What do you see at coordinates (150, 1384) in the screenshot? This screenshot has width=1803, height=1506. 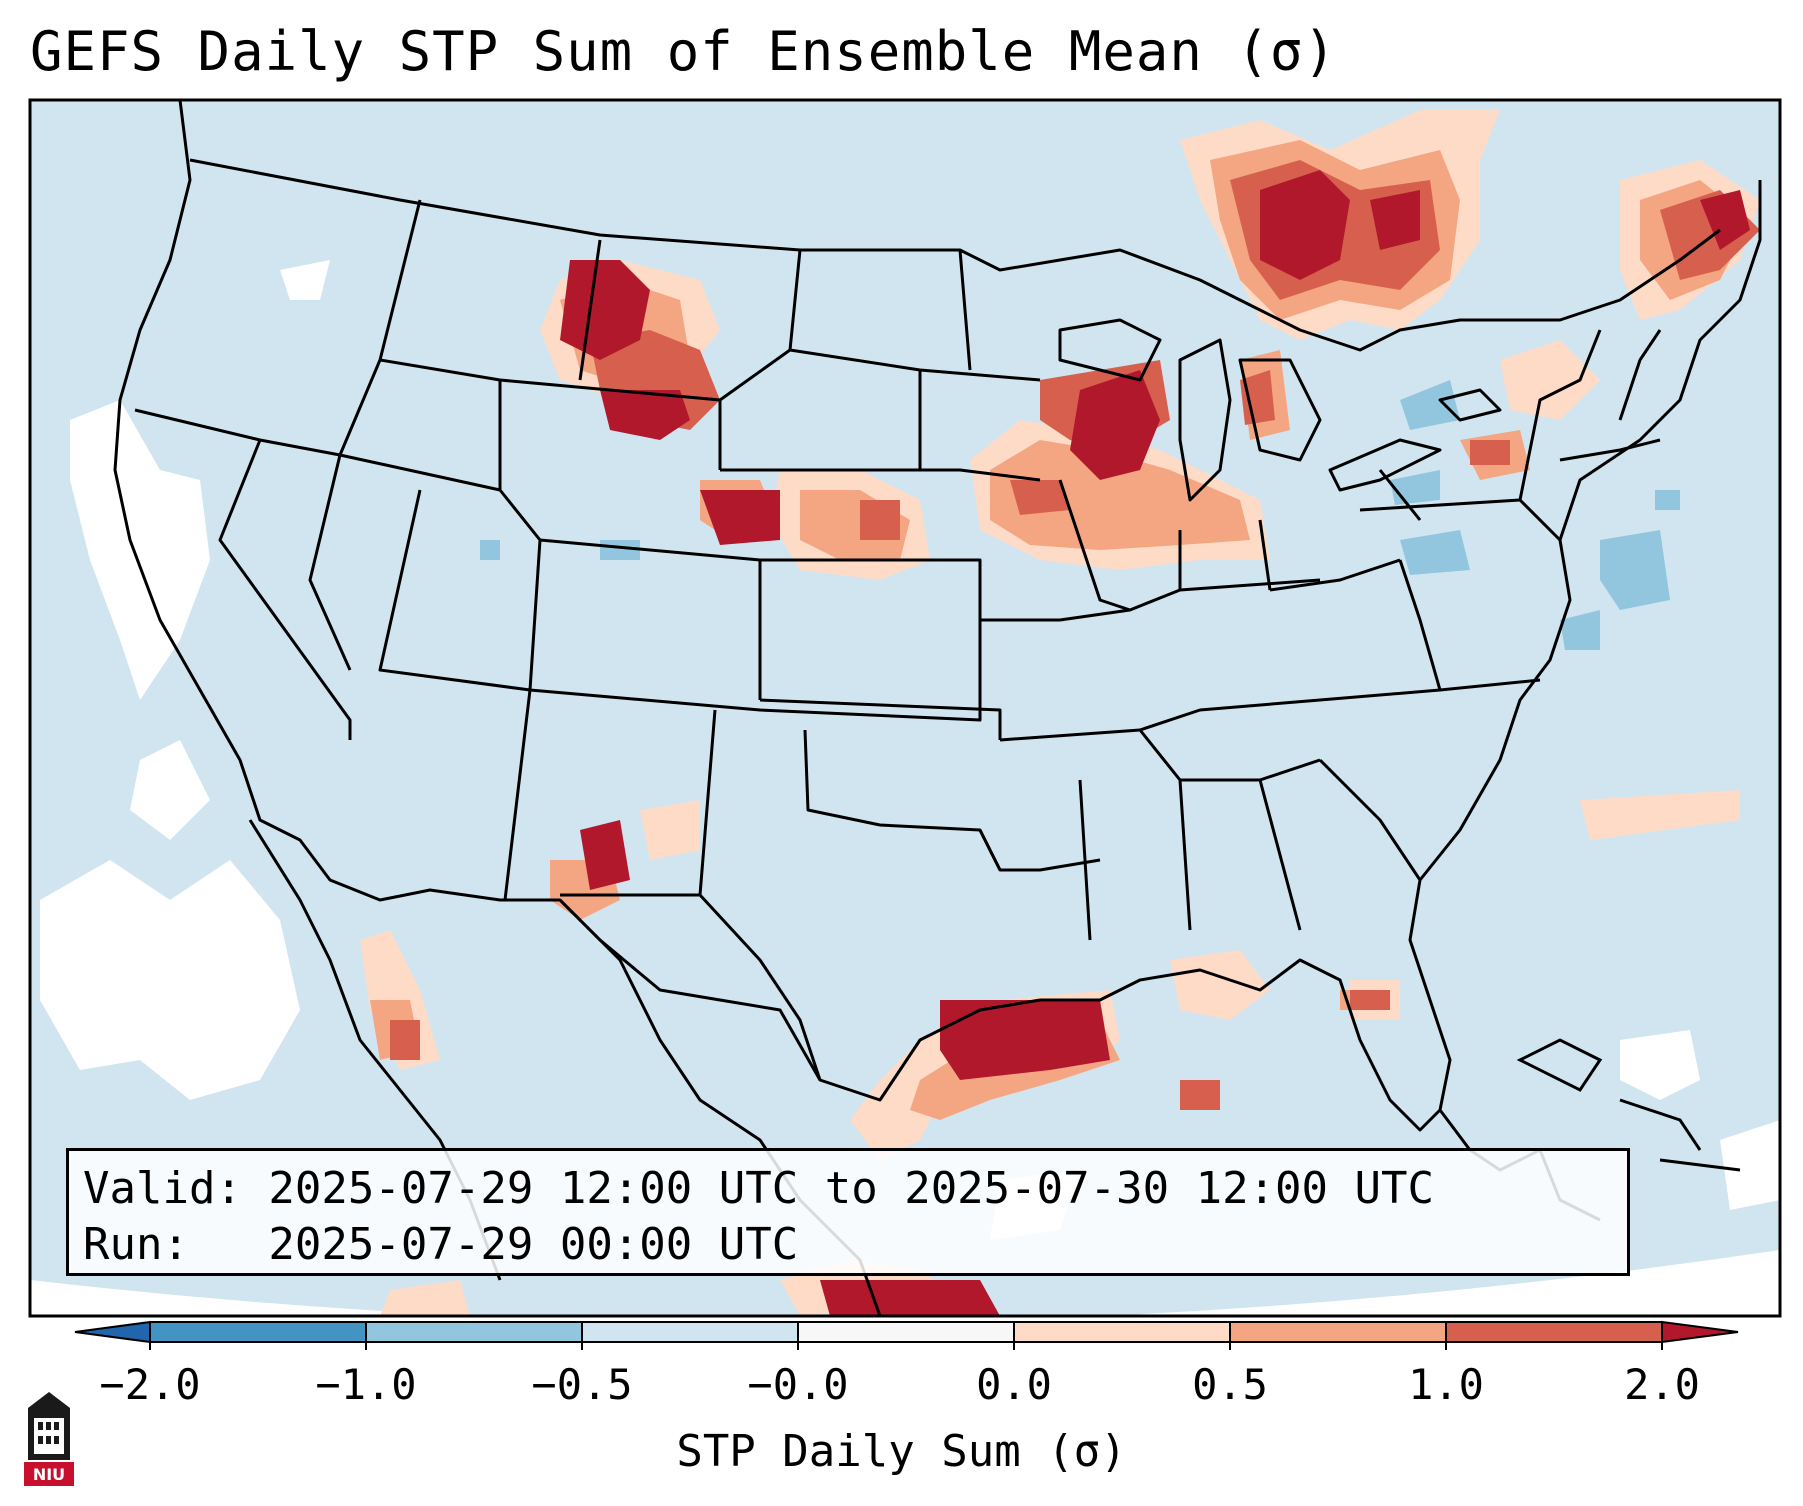 I see `colorbar-tick-label: −2.0` at bounding box center [150, 1384].